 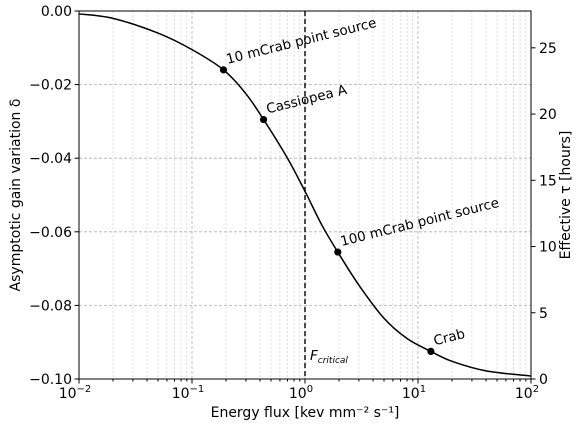 I want to click on y2-tick-label: 25, so click(x=548, y=49).